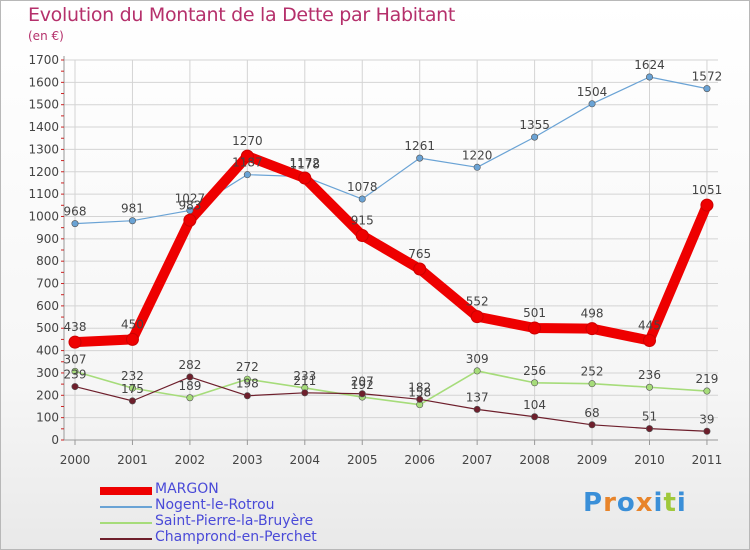  What do you see at coordinates (215, 505) in the screenshot?
I see `legend-label: Nogent-le-Rotrou` at bounding box center [215, 505].